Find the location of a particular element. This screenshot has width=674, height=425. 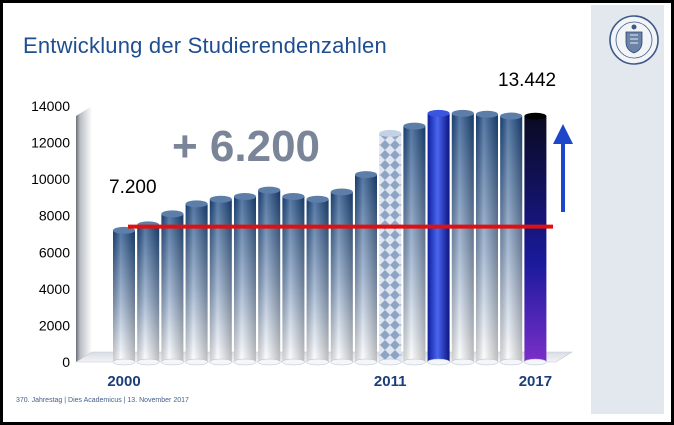

bar-2003 is located at coordinates (196, 283).